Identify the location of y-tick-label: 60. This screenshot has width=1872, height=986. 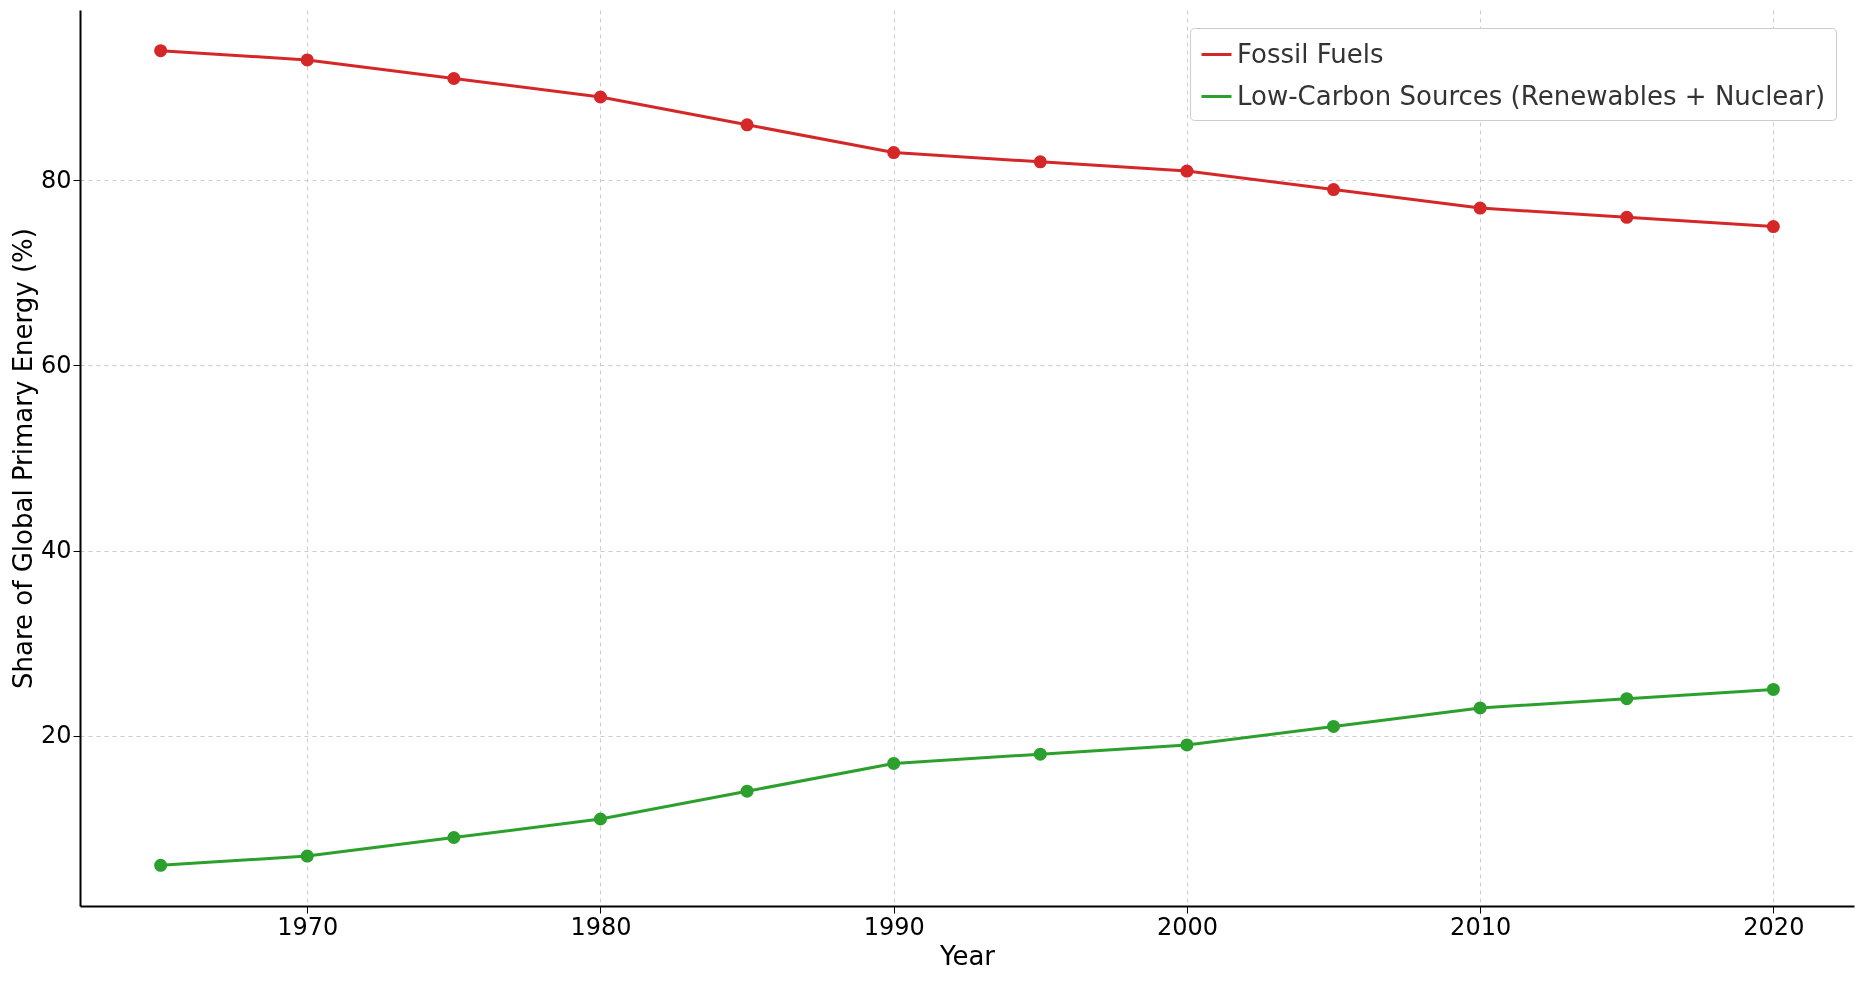
(56, 364).